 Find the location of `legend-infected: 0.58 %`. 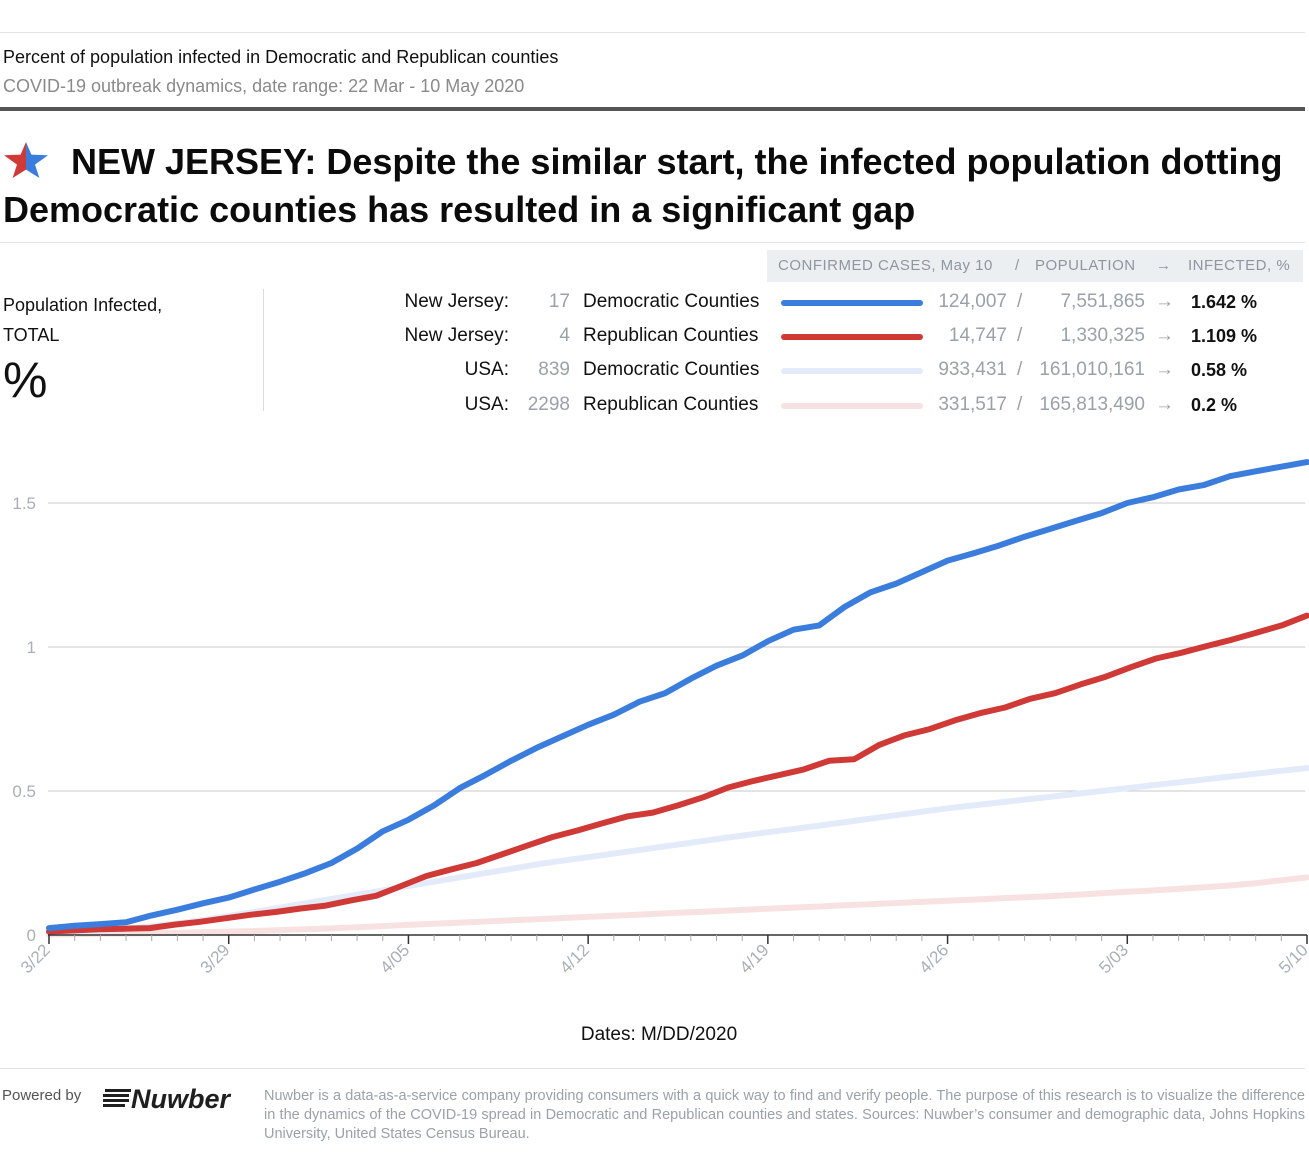

legend-infected: 0.58 % is located at coordinates (1219, 370).